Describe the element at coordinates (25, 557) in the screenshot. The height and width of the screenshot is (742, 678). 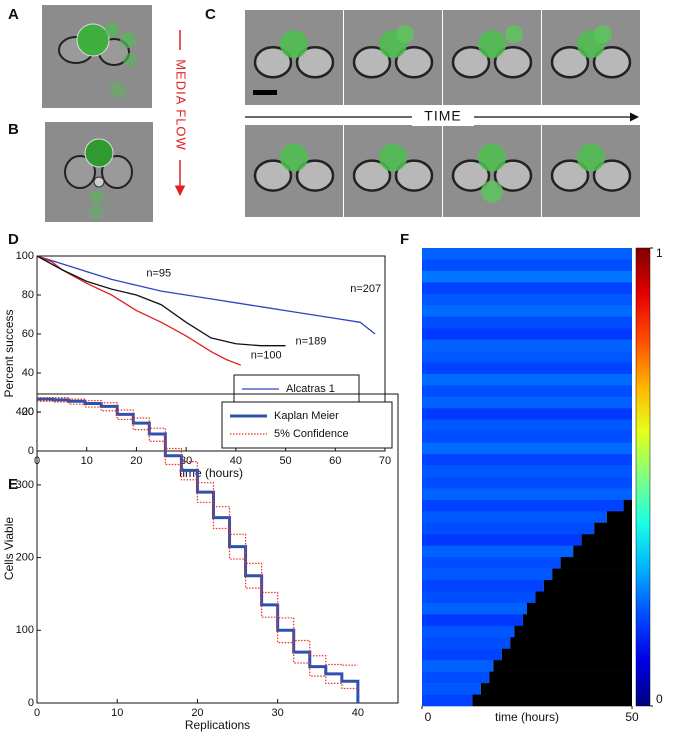
I see `y-tick-label: 200` at that location.